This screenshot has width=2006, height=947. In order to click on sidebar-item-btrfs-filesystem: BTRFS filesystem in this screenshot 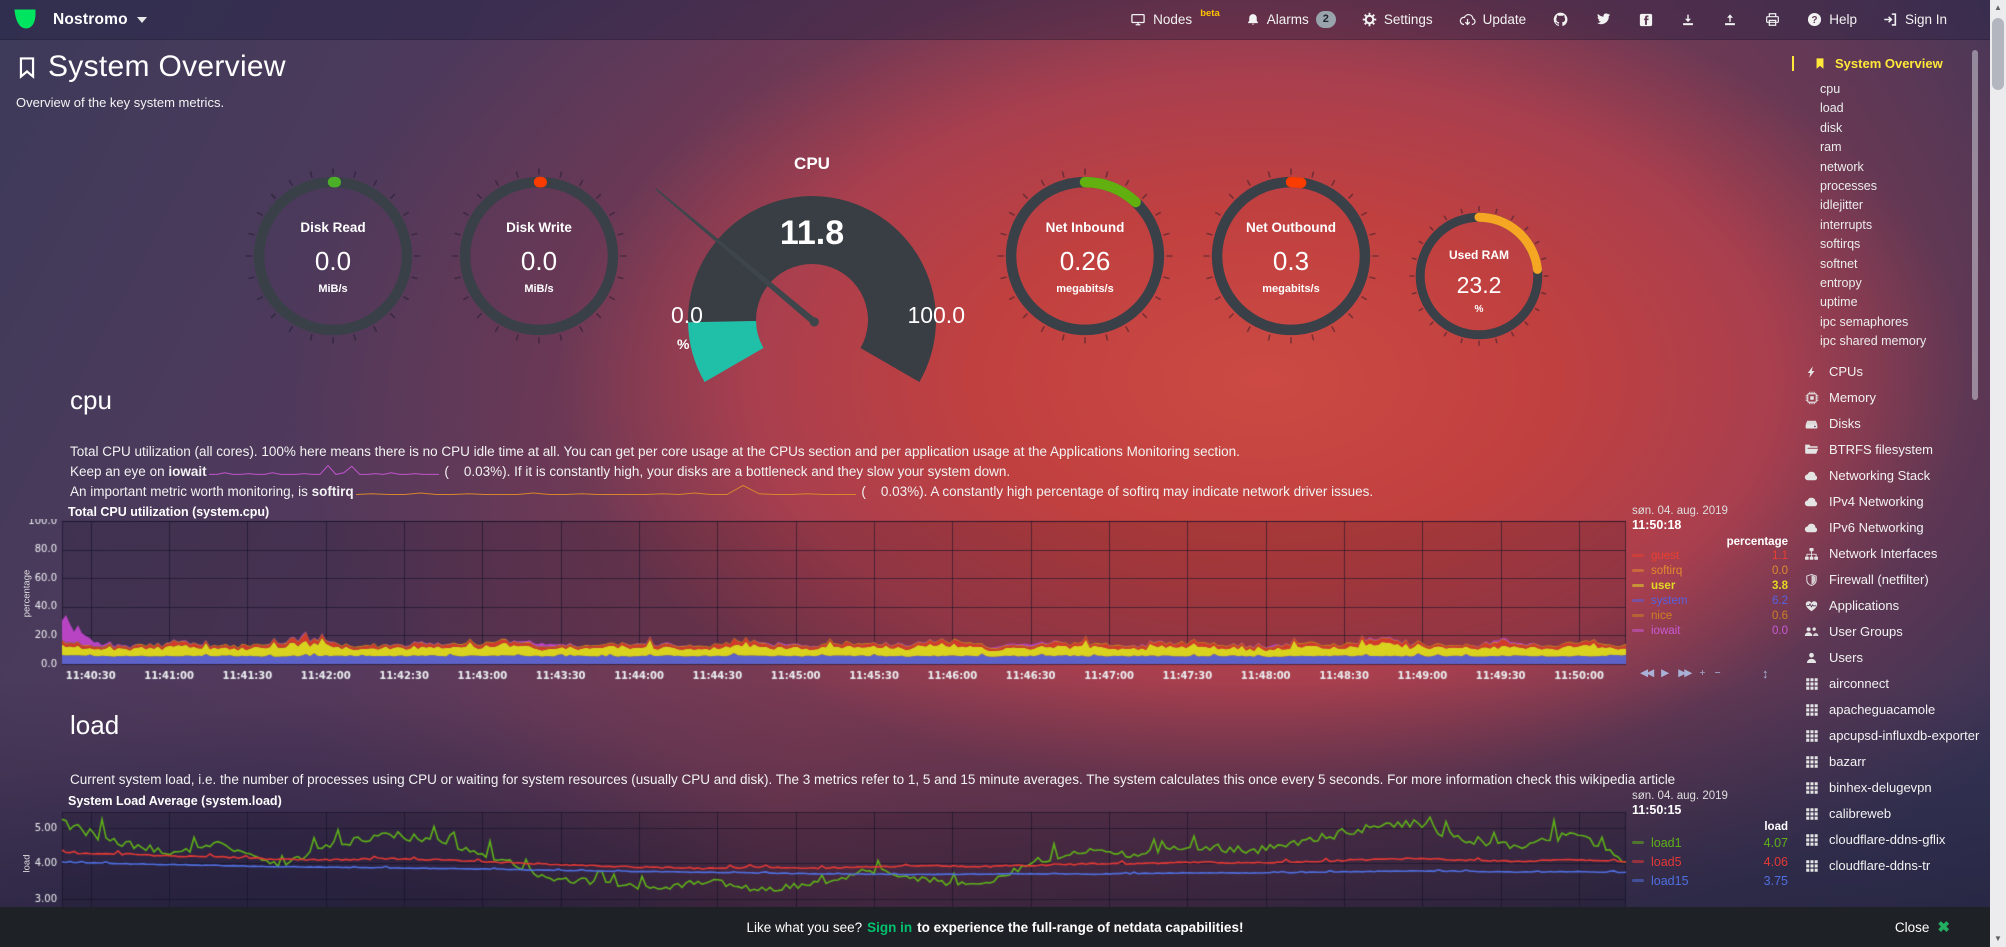, I will do `click(1891, 450)`.